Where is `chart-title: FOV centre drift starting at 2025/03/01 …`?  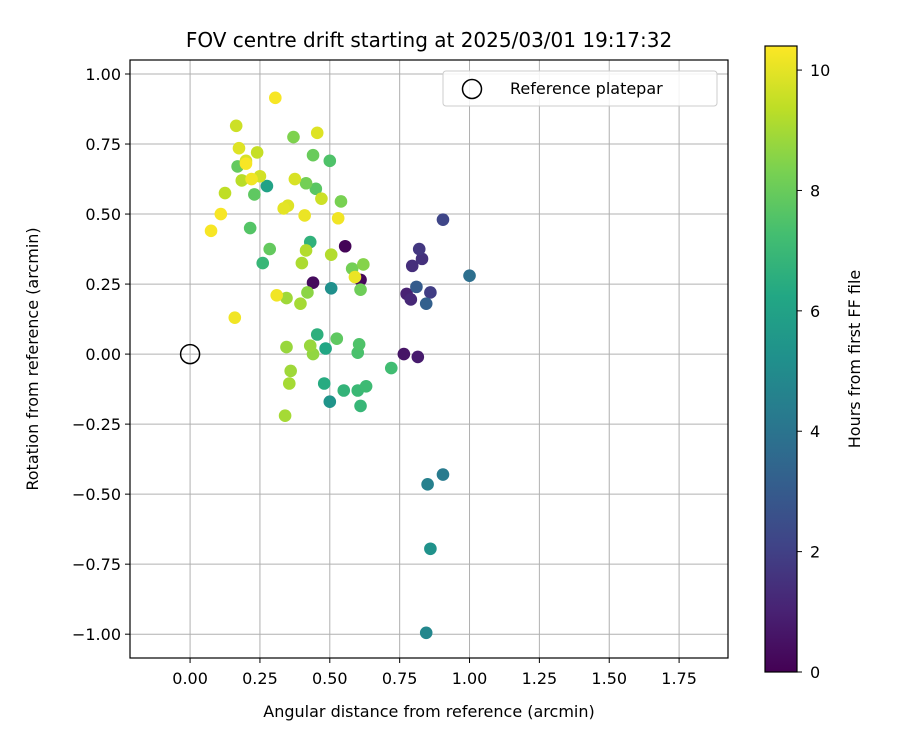
chart-title: FOV centre drift starting at 2025/03/01 … is located at coordinates (429, 40).